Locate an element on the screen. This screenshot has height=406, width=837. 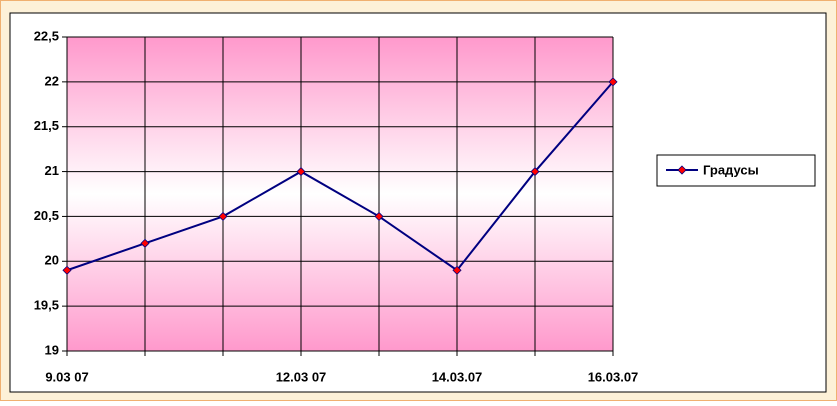
y-tick-label: 20 is located at coordinates (52, 260).